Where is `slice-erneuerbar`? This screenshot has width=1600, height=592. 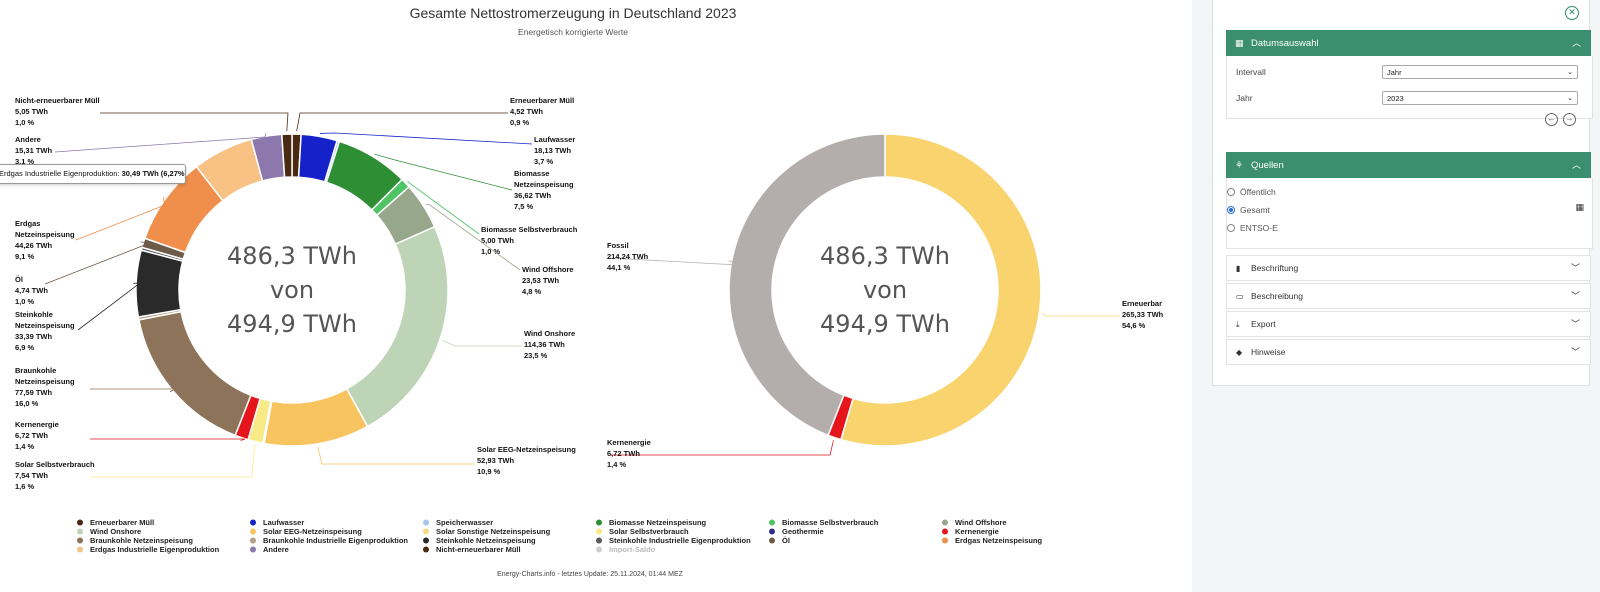
slice-erneuerbar is located at coordinates (940, 290).